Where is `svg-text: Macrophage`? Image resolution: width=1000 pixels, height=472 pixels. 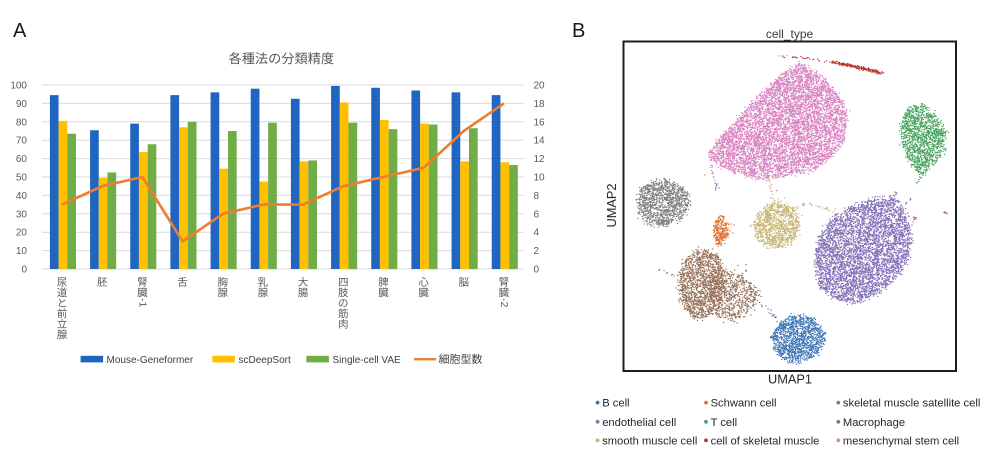 svg-text: Macrophage is located at coordinates (874, 423).